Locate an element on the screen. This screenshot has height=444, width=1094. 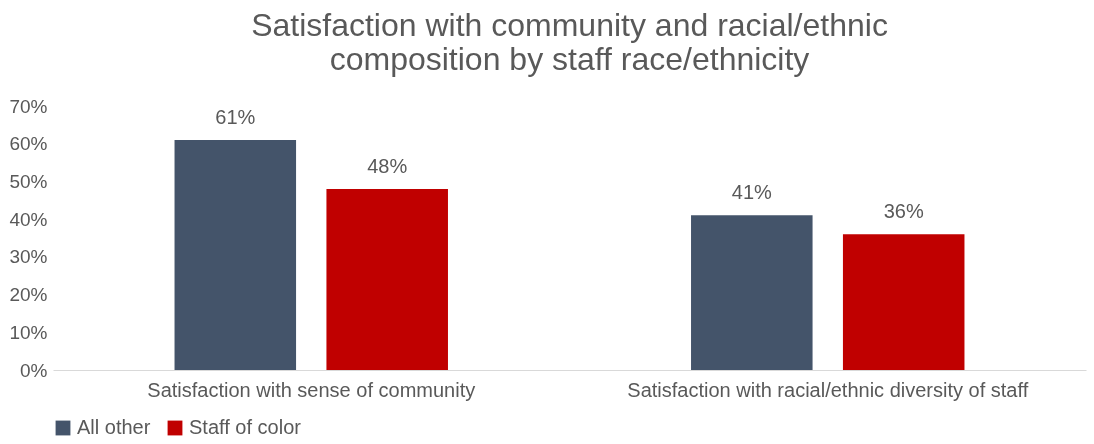
y-tick-label: 10% is located at coordinates (28, 332).